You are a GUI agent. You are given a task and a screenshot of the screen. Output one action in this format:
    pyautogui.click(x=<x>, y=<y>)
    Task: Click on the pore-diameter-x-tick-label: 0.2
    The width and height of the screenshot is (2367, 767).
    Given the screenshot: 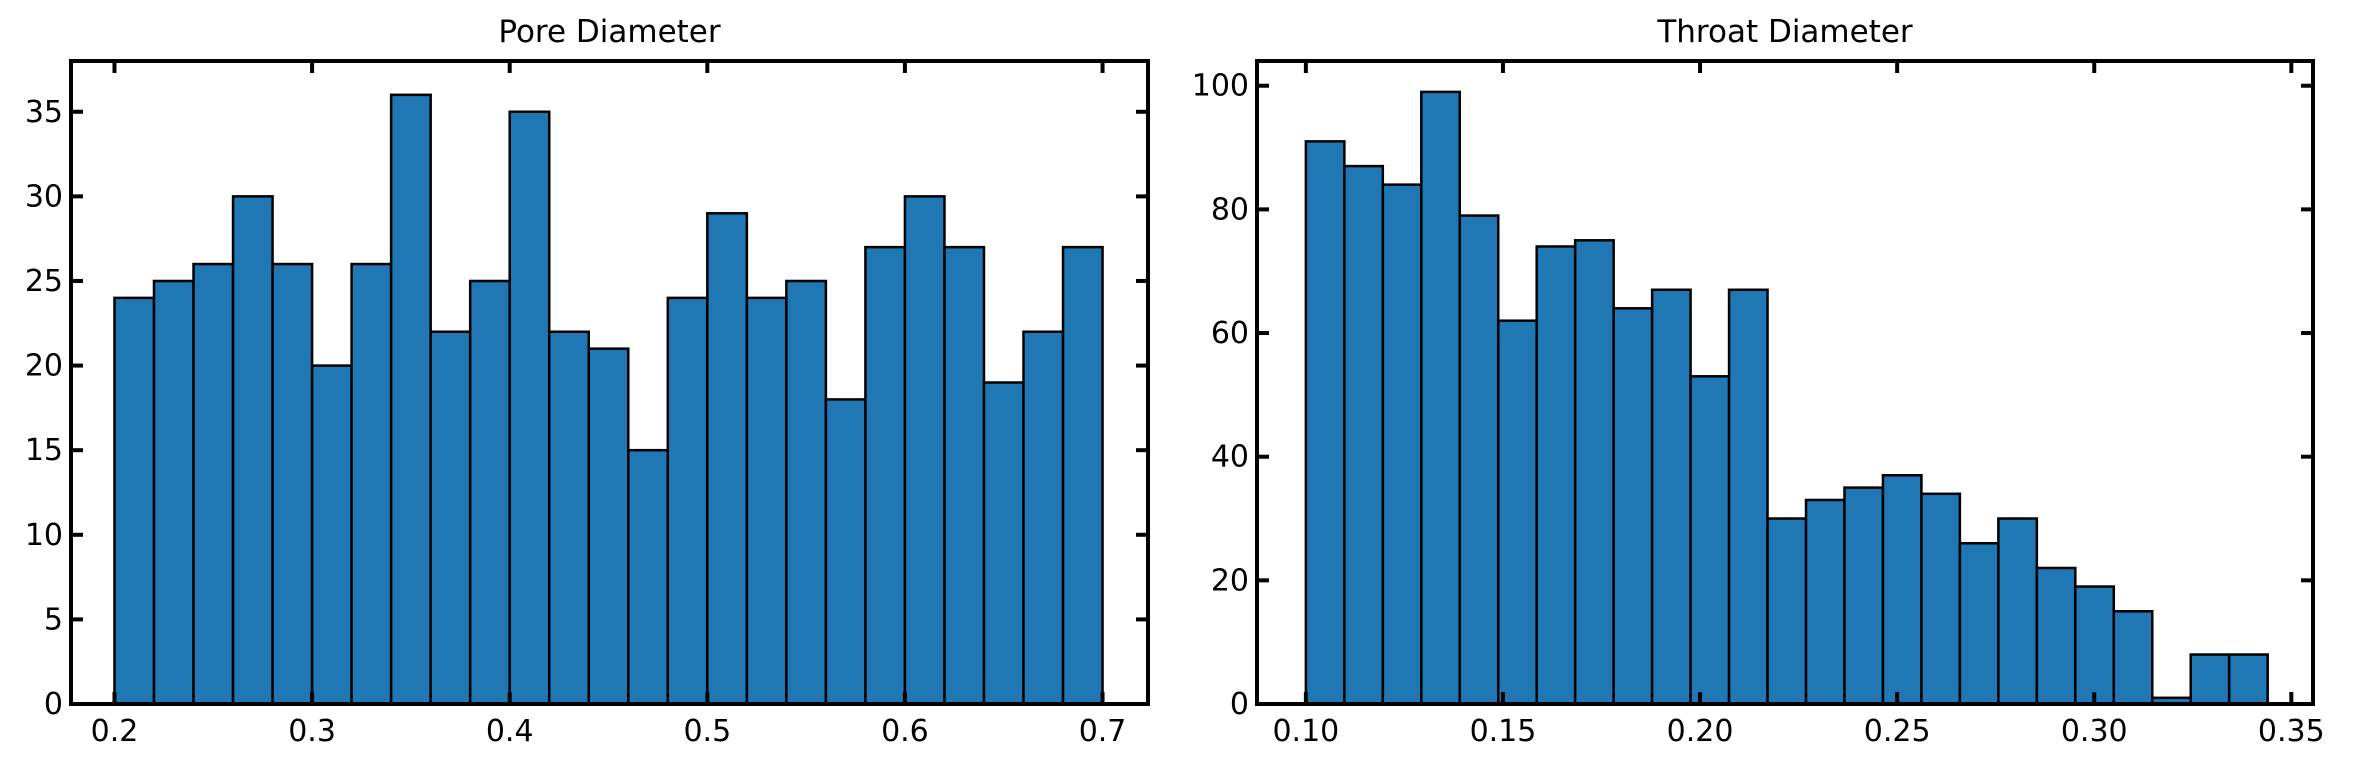 What is the action you would take?
    pyautogui.click(x=115, y=731)
    